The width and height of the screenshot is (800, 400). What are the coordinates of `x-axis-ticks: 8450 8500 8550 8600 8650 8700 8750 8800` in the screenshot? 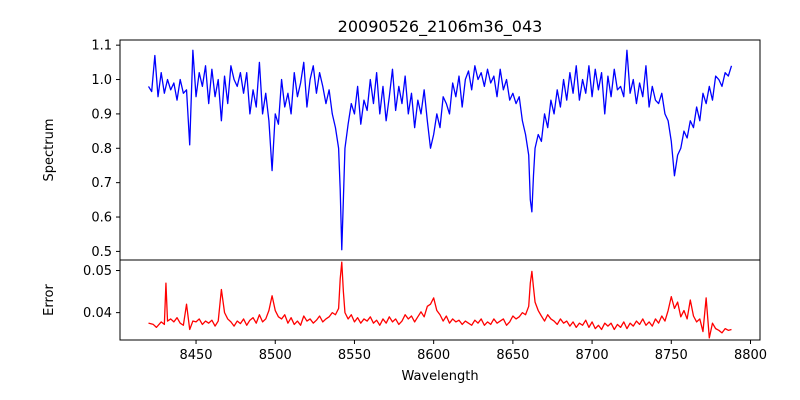 It's located at (473, 351).